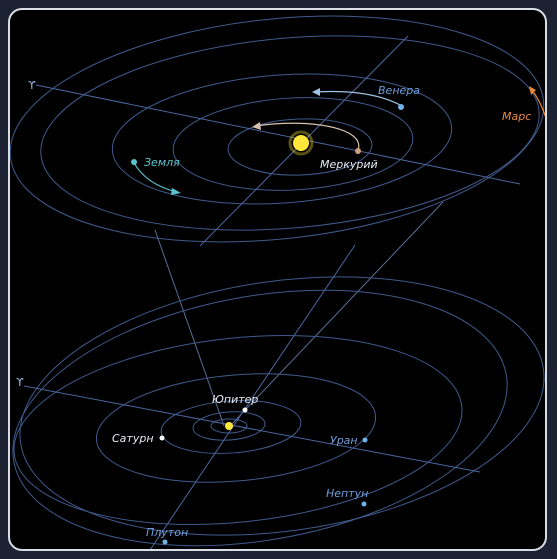 The width and height of the screenshot is (557, 559). I want to click on earth-label: Земля, so click(162, 162).